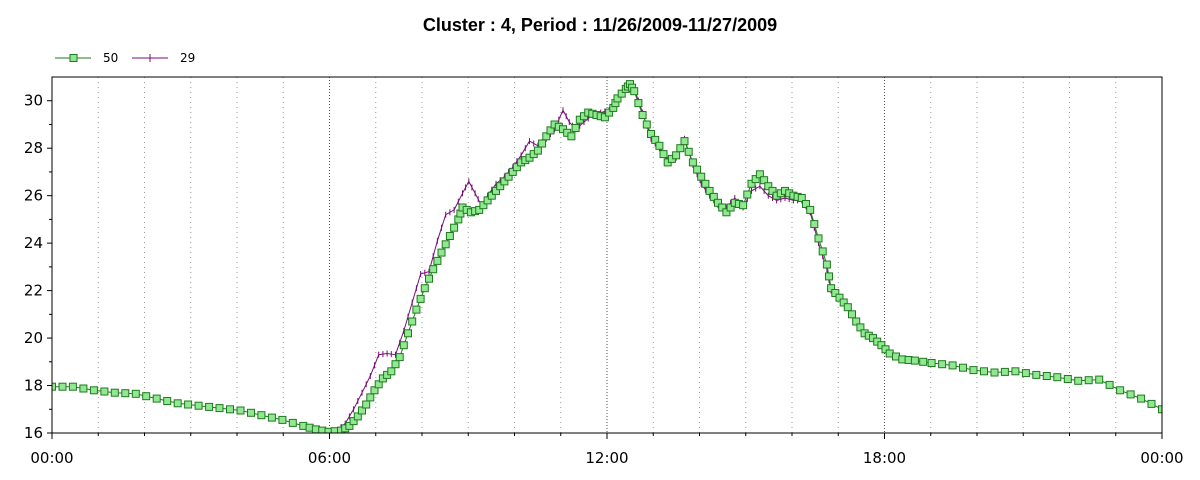 This screenshot has width=1200, height=480. What do you see at coordinates (33, 101) in the screenshot?
I see `y-tick-label: 30` at bounding box center [33, 101].